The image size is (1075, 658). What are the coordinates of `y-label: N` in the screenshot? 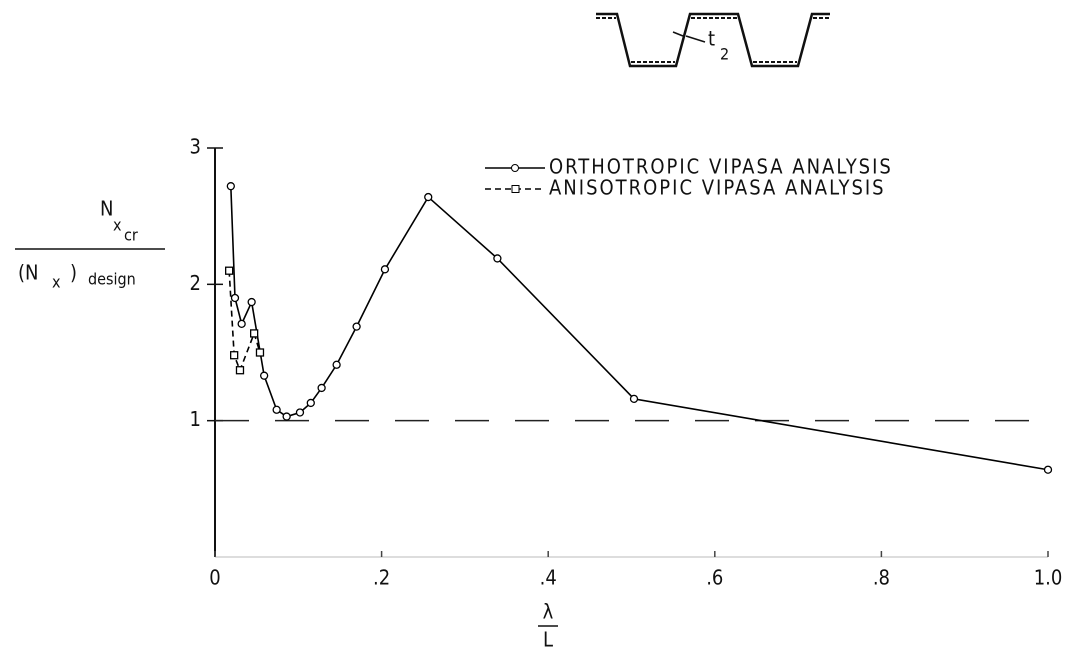 It's located at (106, 209).